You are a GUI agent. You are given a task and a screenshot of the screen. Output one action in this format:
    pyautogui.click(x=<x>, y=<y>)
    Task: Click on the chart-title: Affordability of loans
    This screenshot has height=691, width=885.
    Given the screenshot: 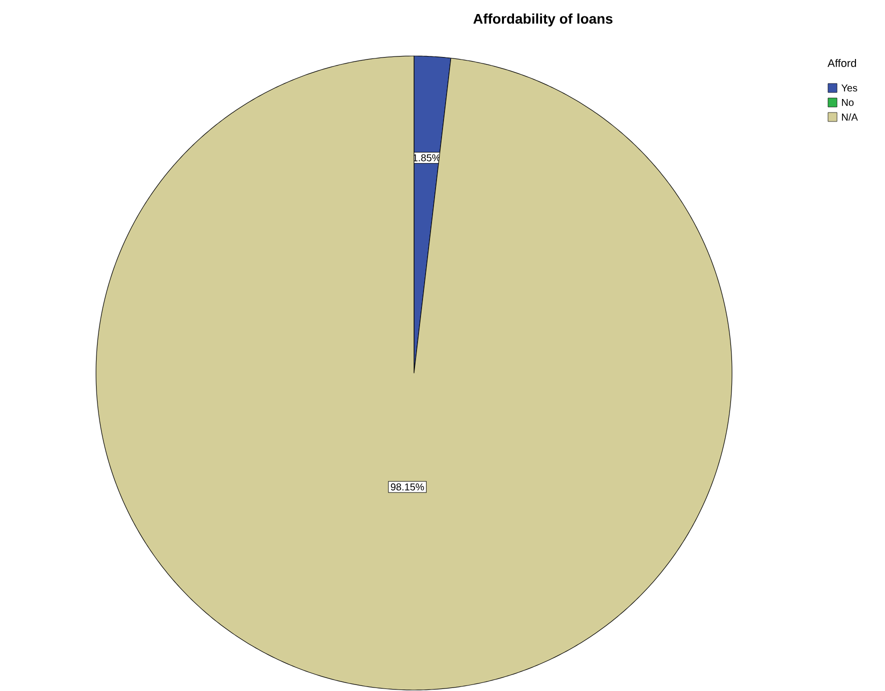 What is the action you would take?
    pyautogui.click(x=542, y=20)
    